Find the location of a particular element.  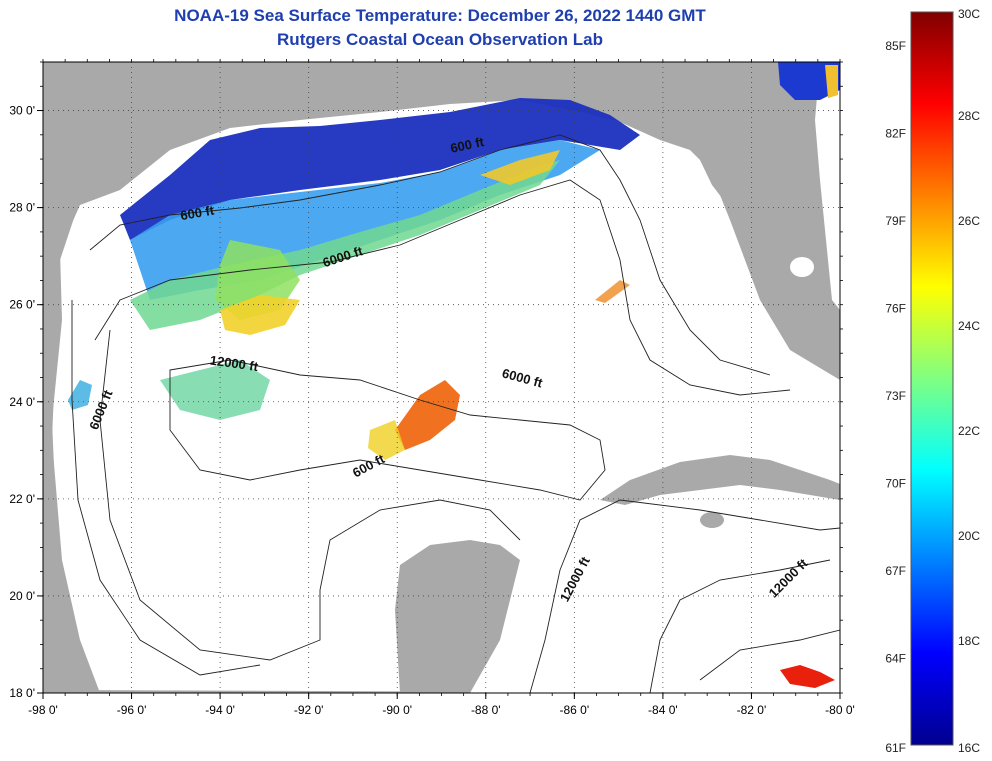

sst-yellow-rim is located at coordinates (386, 440).